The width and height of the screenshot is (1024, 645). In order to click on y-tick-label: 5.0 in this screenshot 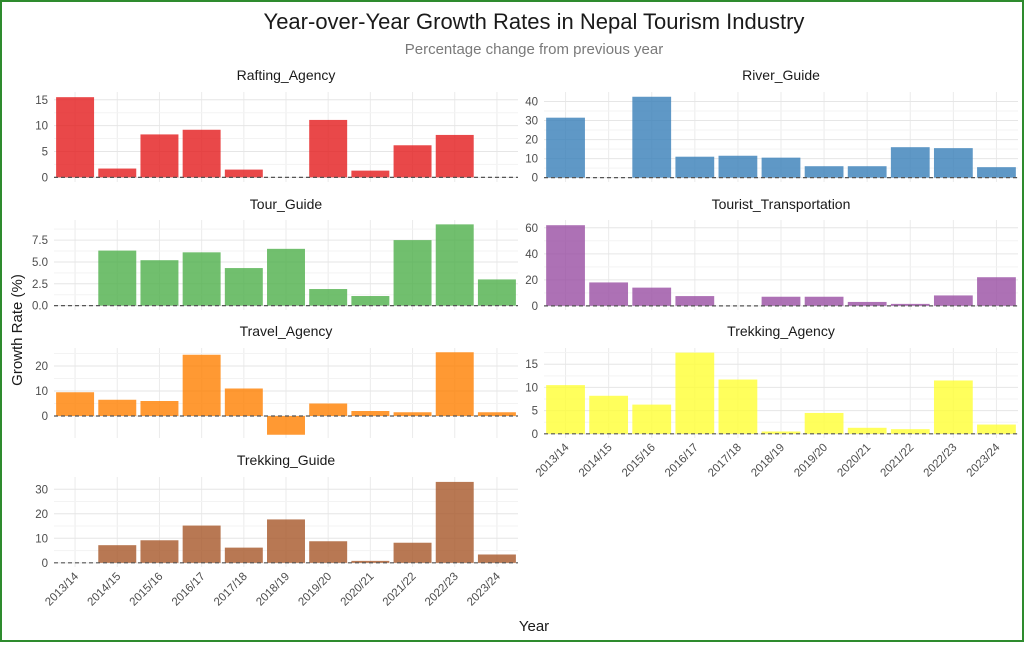, I will do `click(40, 263)`.